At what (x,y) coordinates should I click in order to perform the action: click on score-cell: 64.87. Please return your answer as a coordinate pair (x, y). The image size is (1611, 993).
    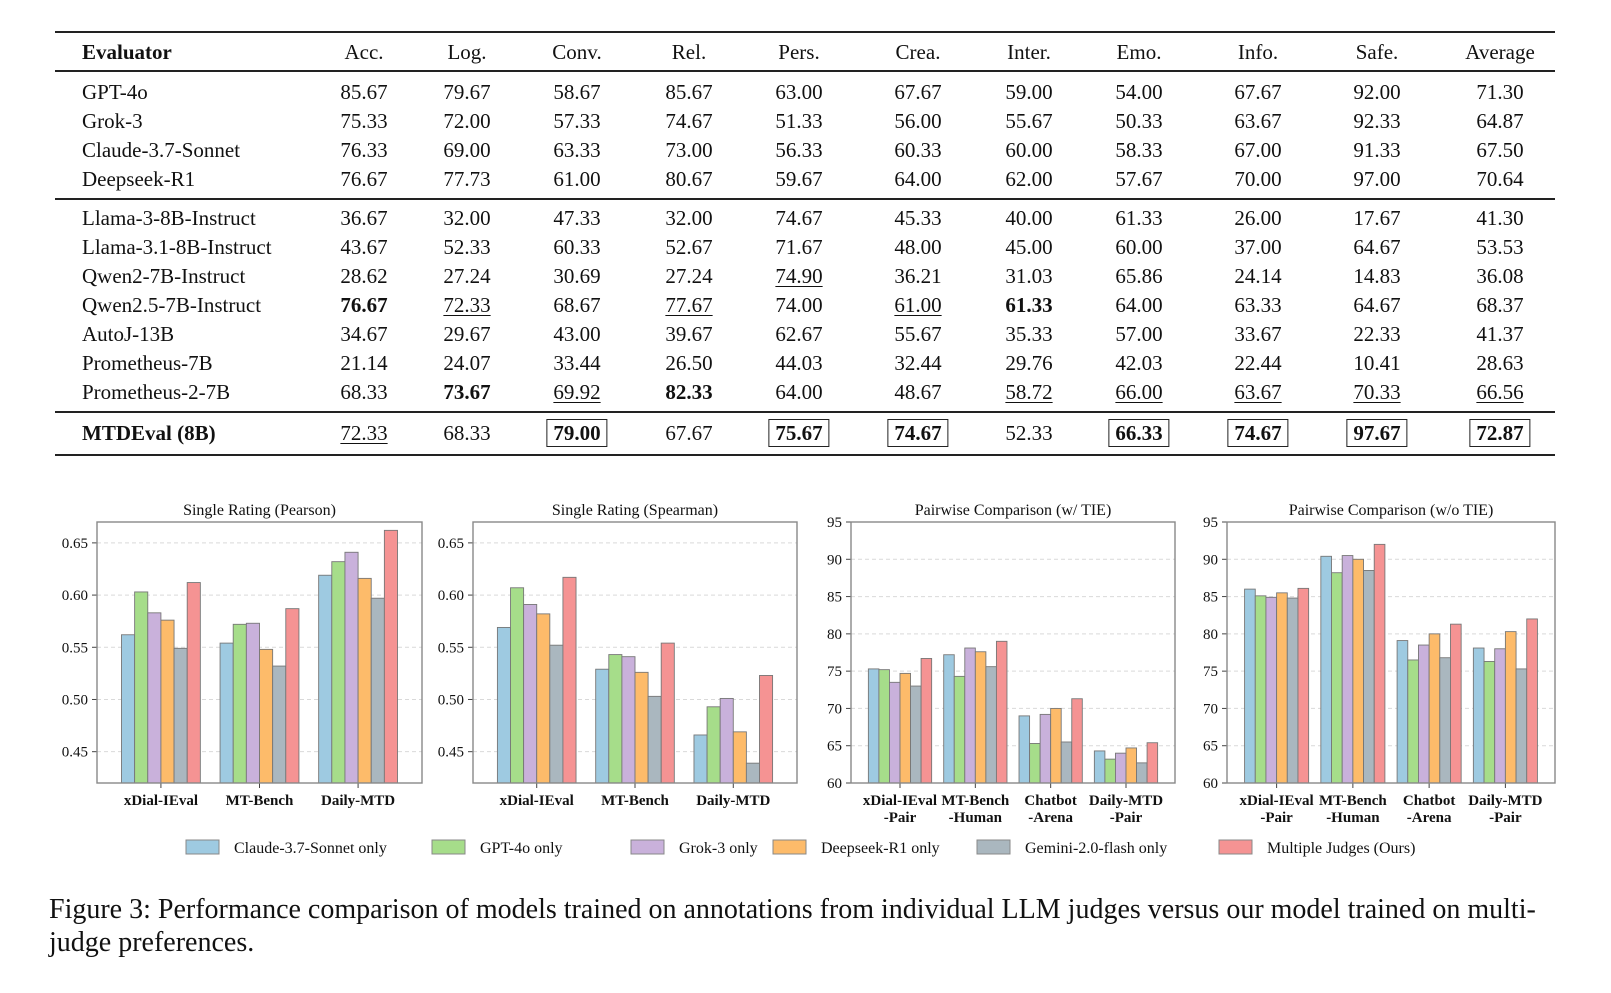
    Looking at the image, I should click on (1500, 121).